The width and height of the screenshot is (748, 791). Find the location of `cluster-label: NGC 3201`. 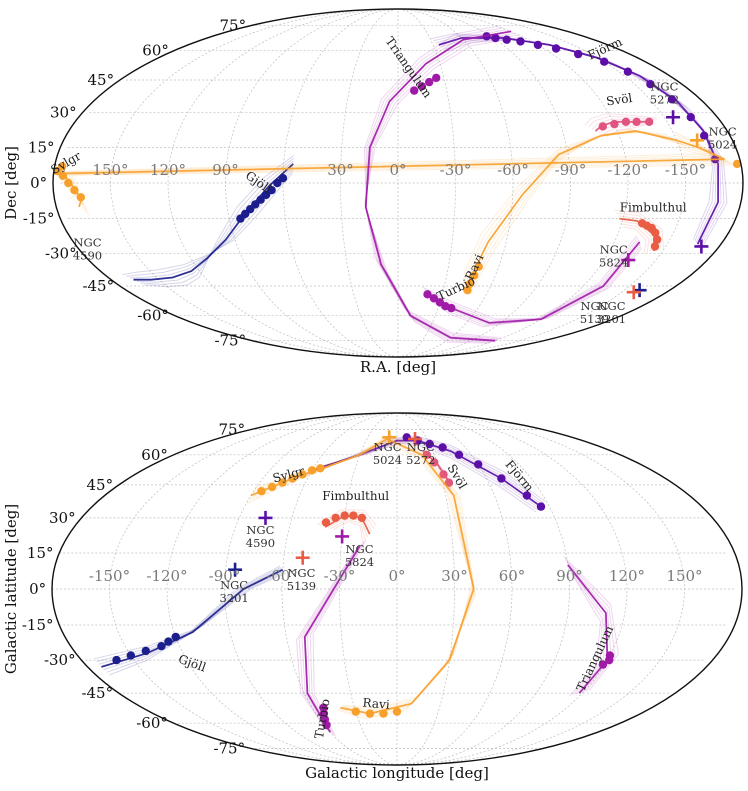

cluster-label: NGC 3201 is located at coordinates (233, 591).